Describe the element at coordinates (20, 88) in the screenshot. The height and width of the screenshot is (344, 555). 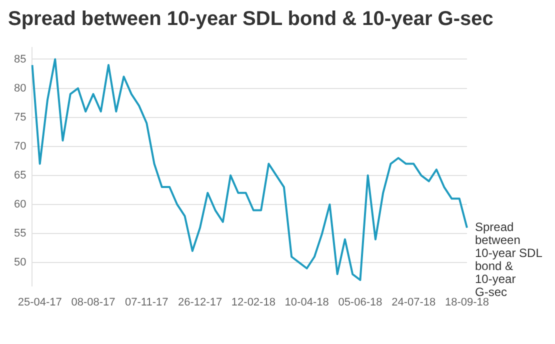
I see `y-tick-label: 80` at that location.